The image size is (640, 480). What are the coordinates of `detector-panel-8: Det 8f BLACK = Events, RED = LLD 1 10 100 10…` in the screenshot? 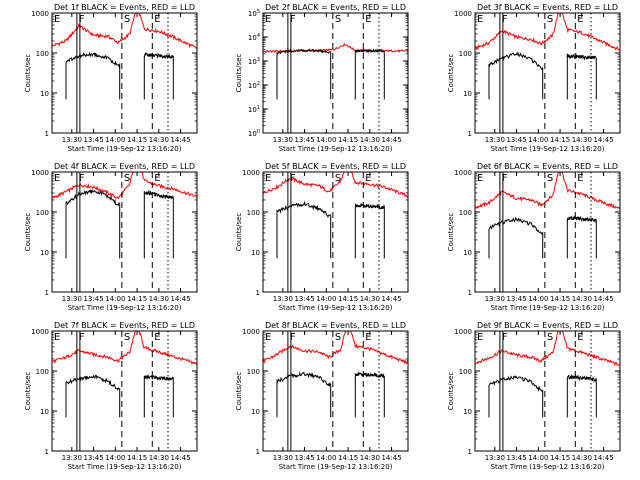 It's located at (322, 396).